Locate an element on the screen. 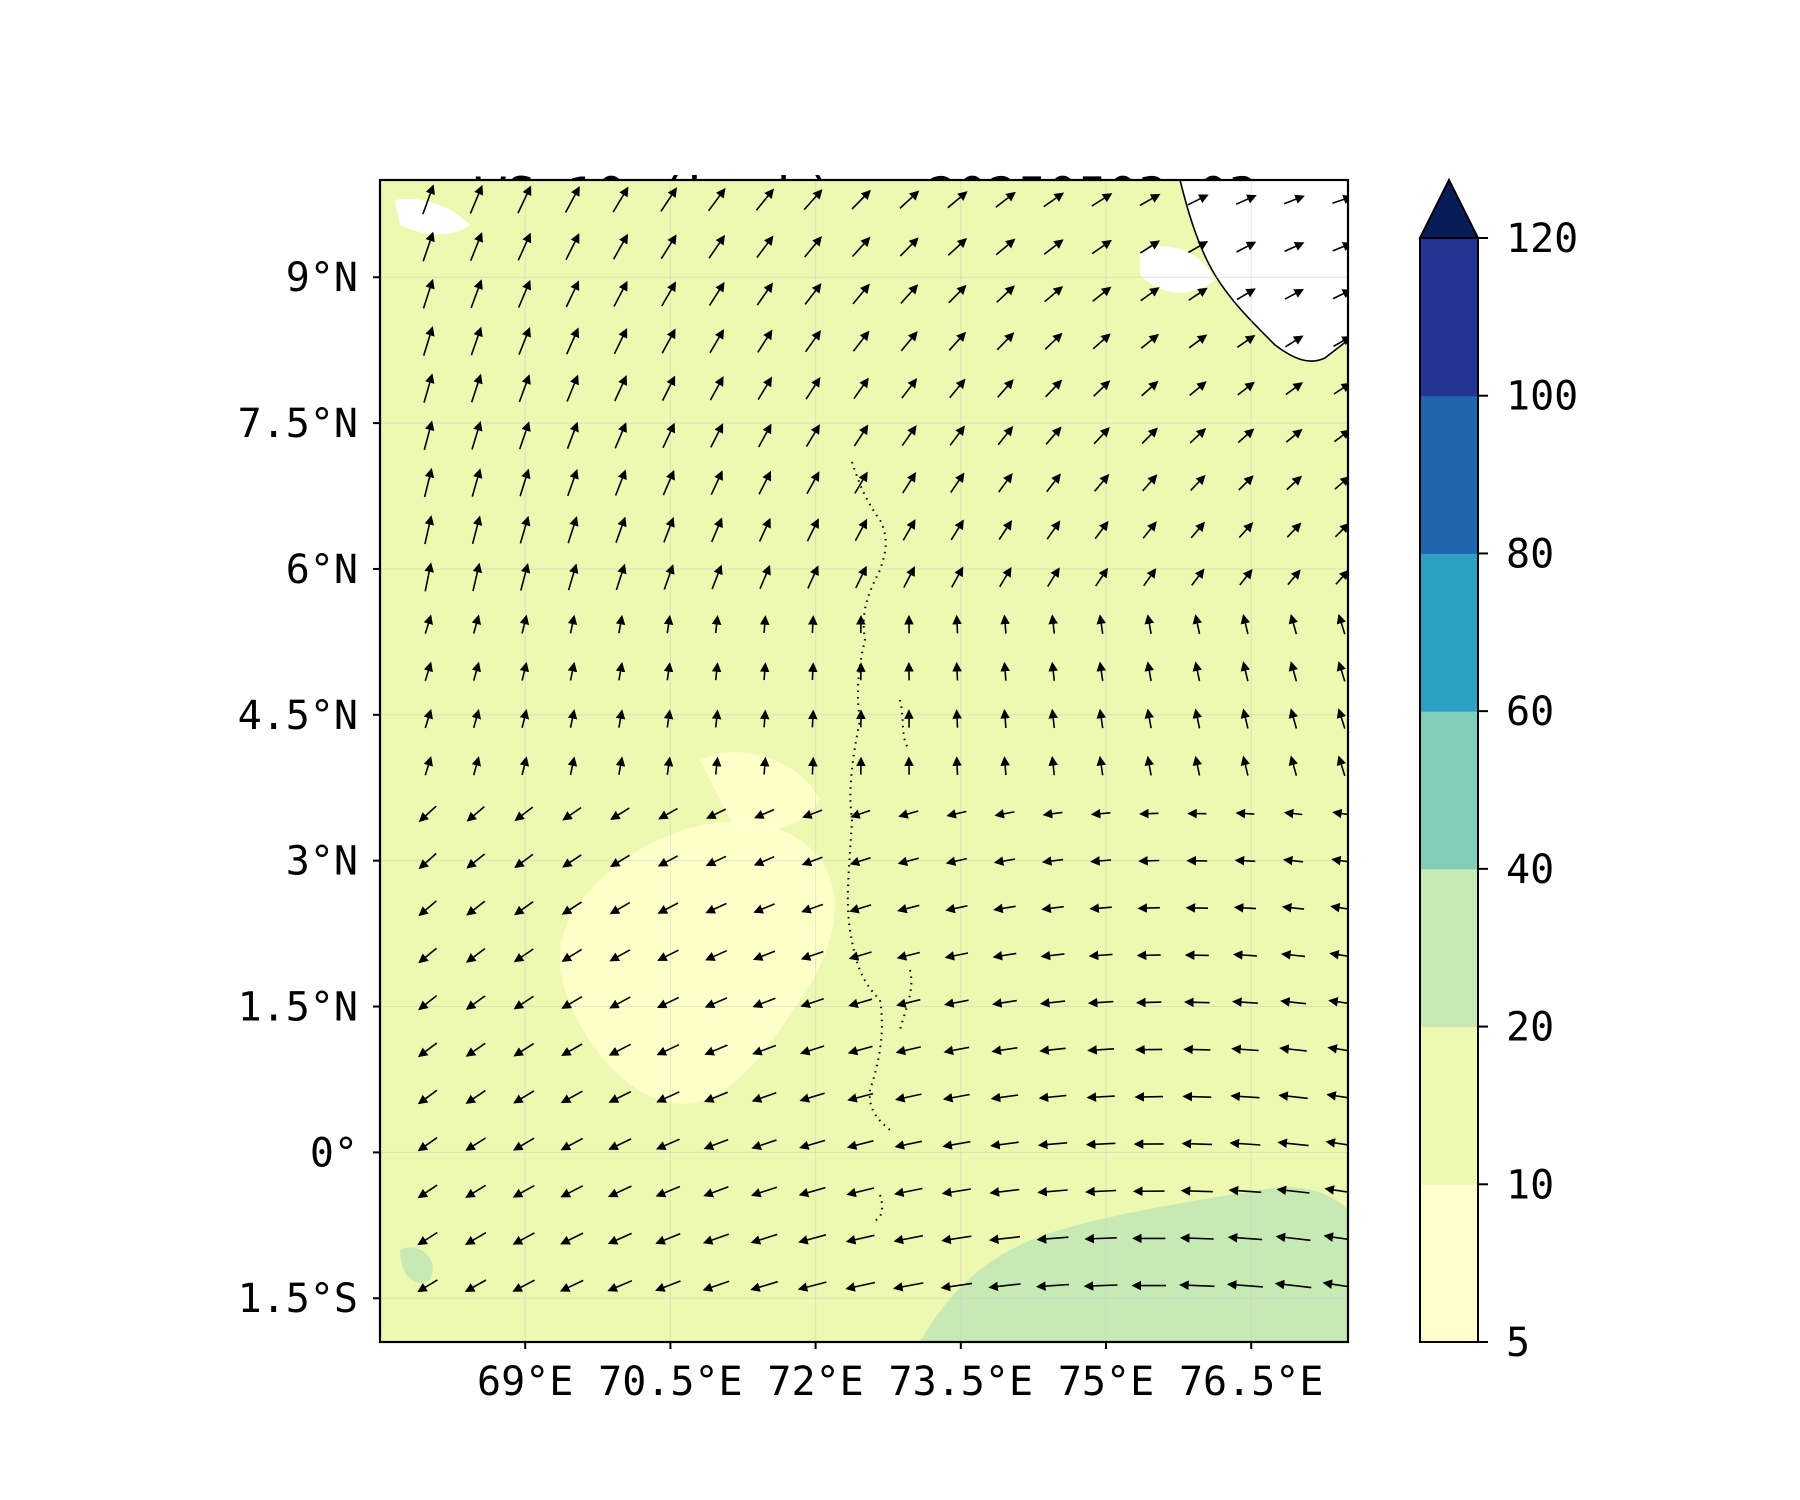  latitude-labels: 9°N 7.5°N 6°N 4.5°N 3°N 1.5°N 0° 1.5°S is located at coordinates (309, 788).